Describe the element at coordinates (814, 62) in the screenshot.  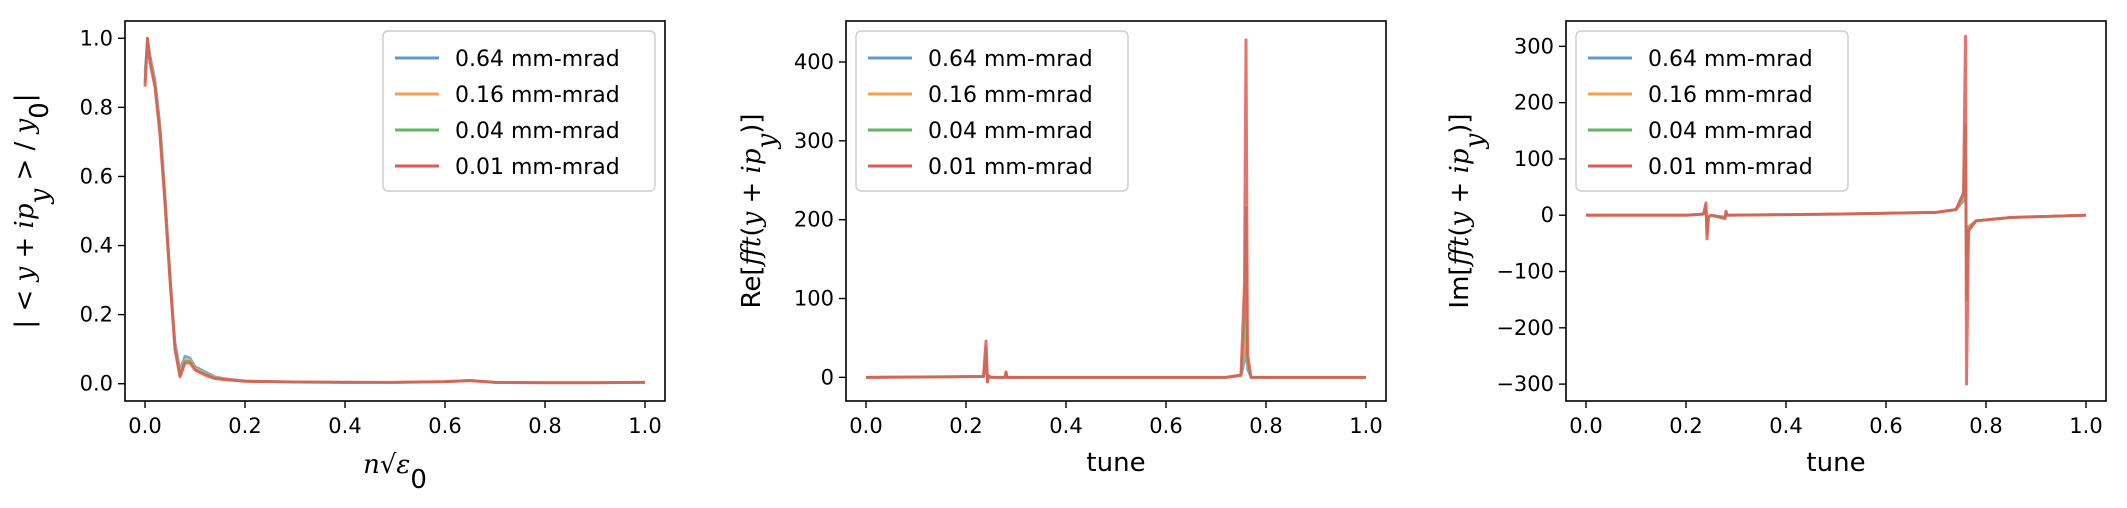
I see `y-tick-label: 400` at that location.